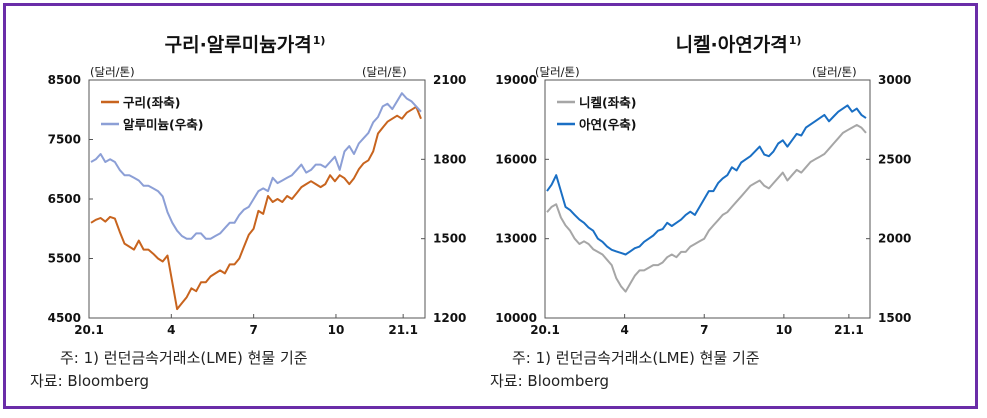 This screenshot has height=418, width=987. What do you see at coordinates (64, 259) in the screenshot?
I see `y-left-tick-label: 5500` at bounding box center [64, 259].